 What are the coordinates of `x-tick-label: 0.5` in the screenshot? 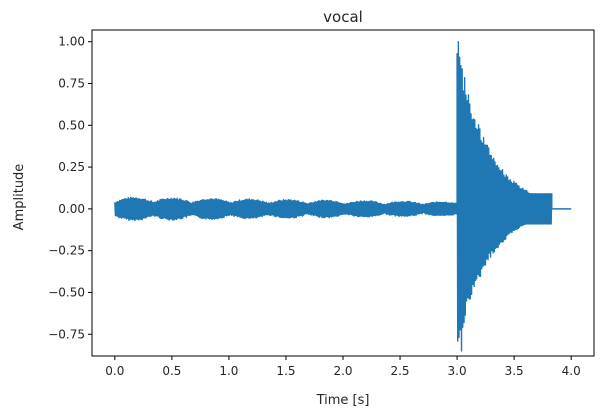 It's located at (171, 371).